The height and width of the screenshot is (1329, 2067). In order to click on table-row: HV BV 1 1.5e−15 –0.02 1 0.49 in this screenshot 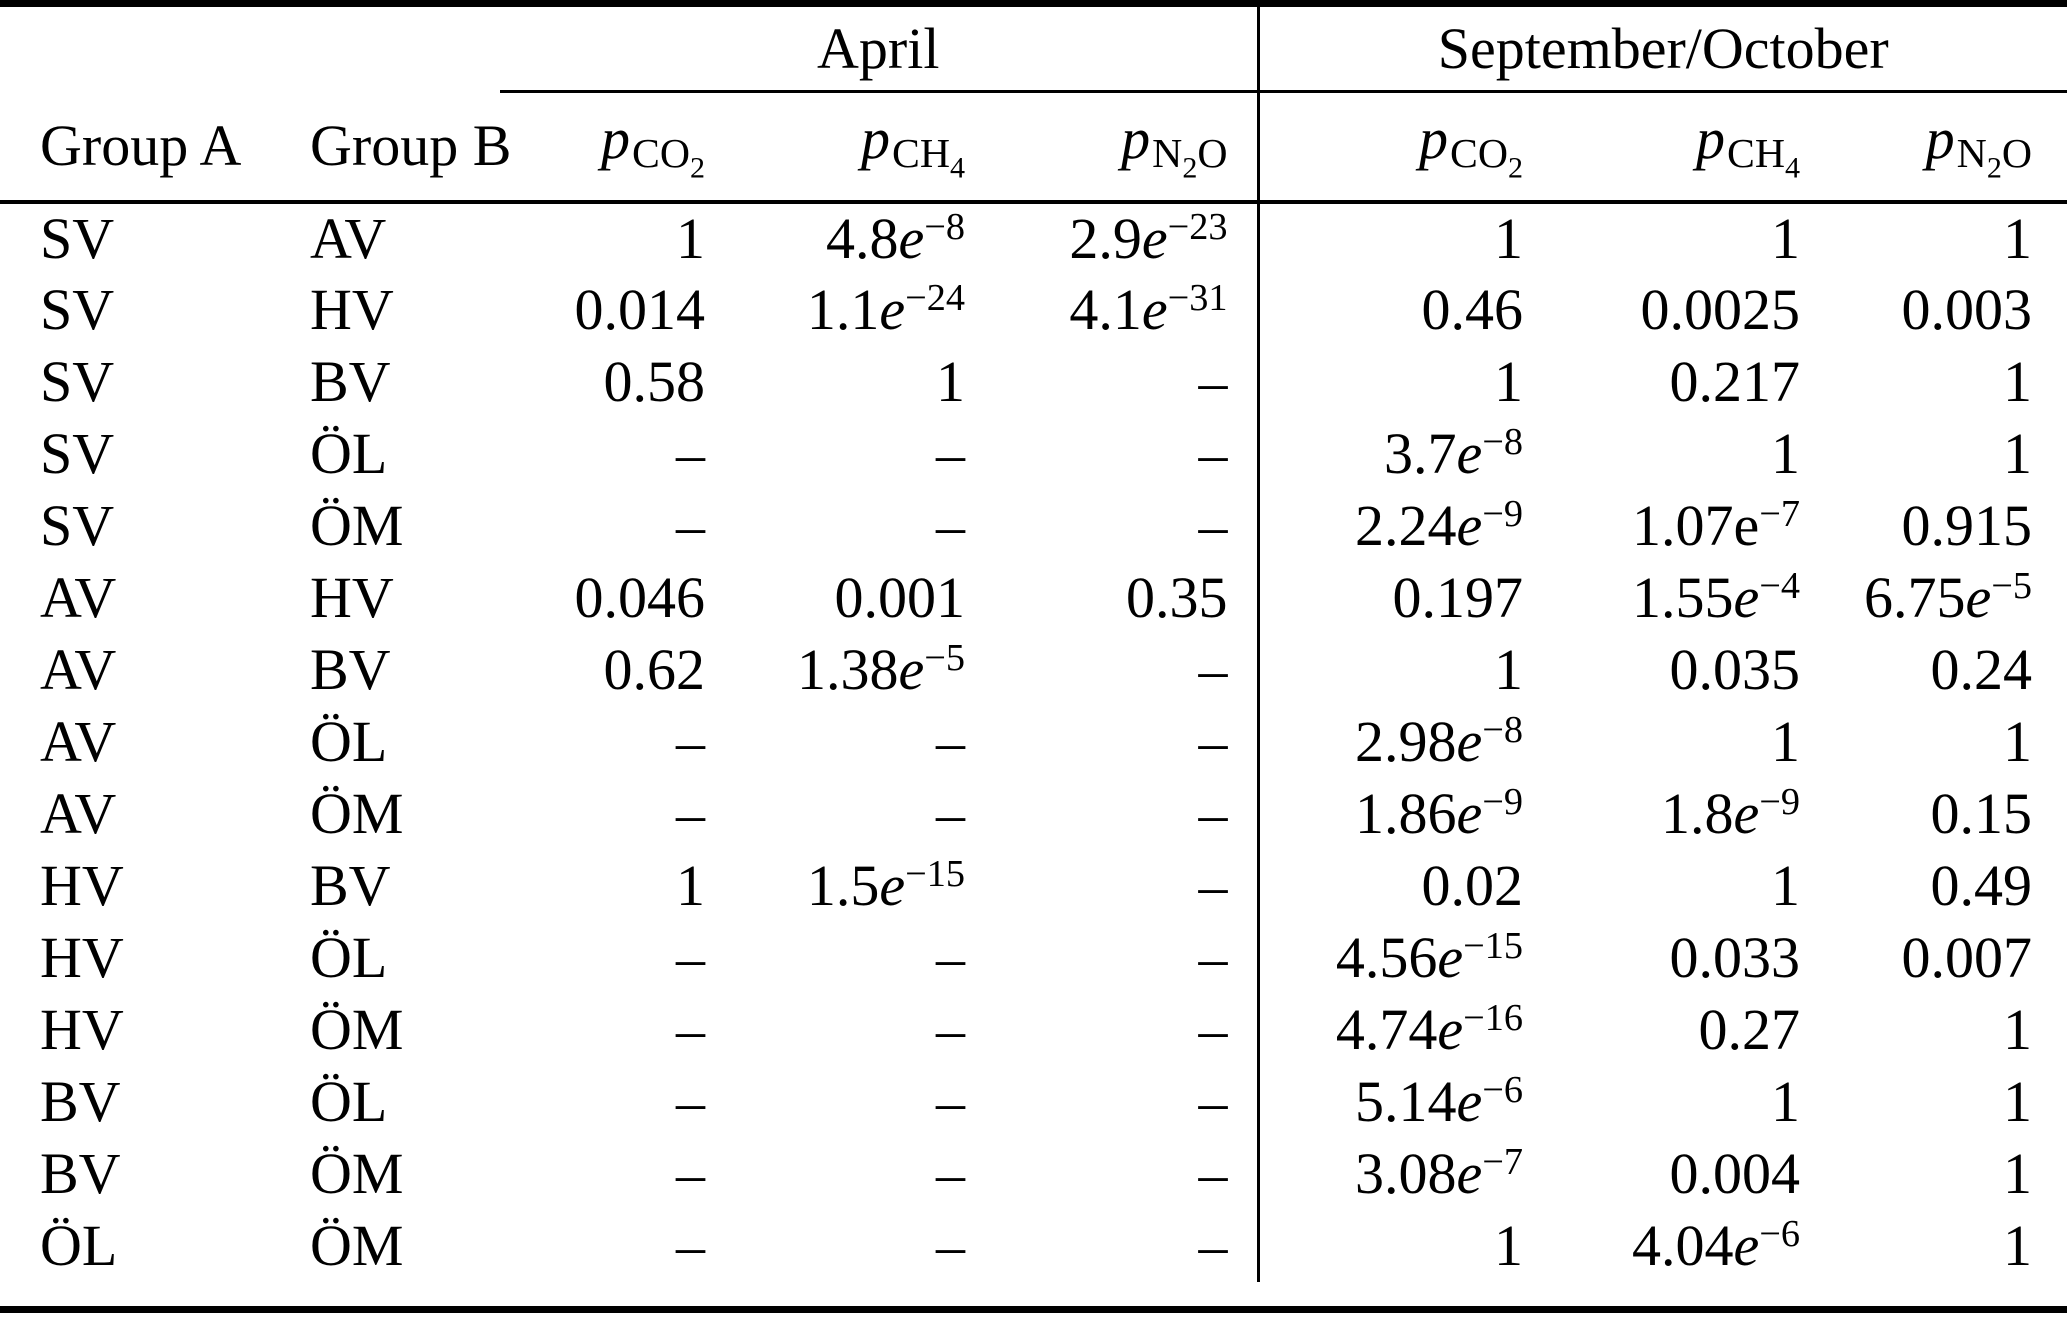, I will do `click(1033, 885)`.